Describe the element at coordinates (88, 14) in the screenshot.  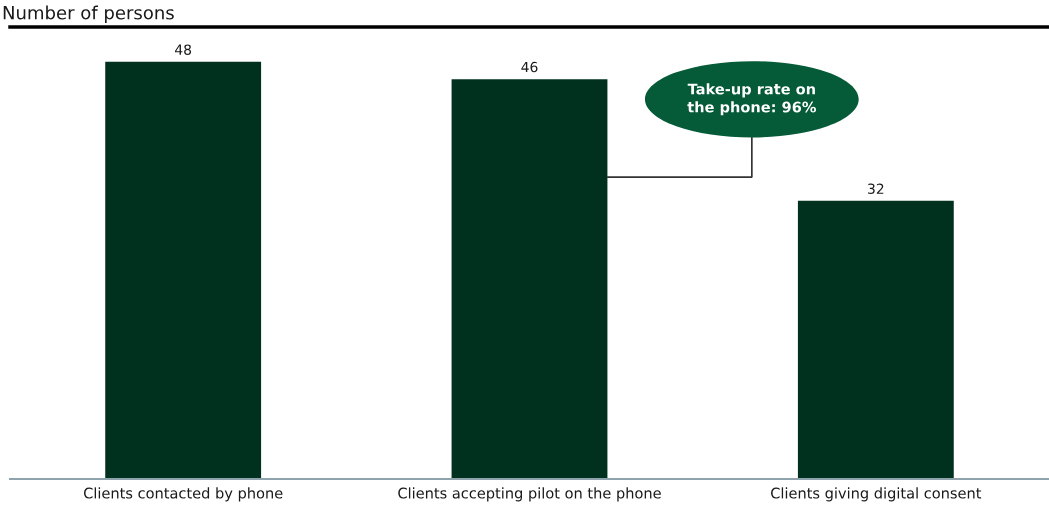
I see `y-axis-title: Number of persons` at that location.